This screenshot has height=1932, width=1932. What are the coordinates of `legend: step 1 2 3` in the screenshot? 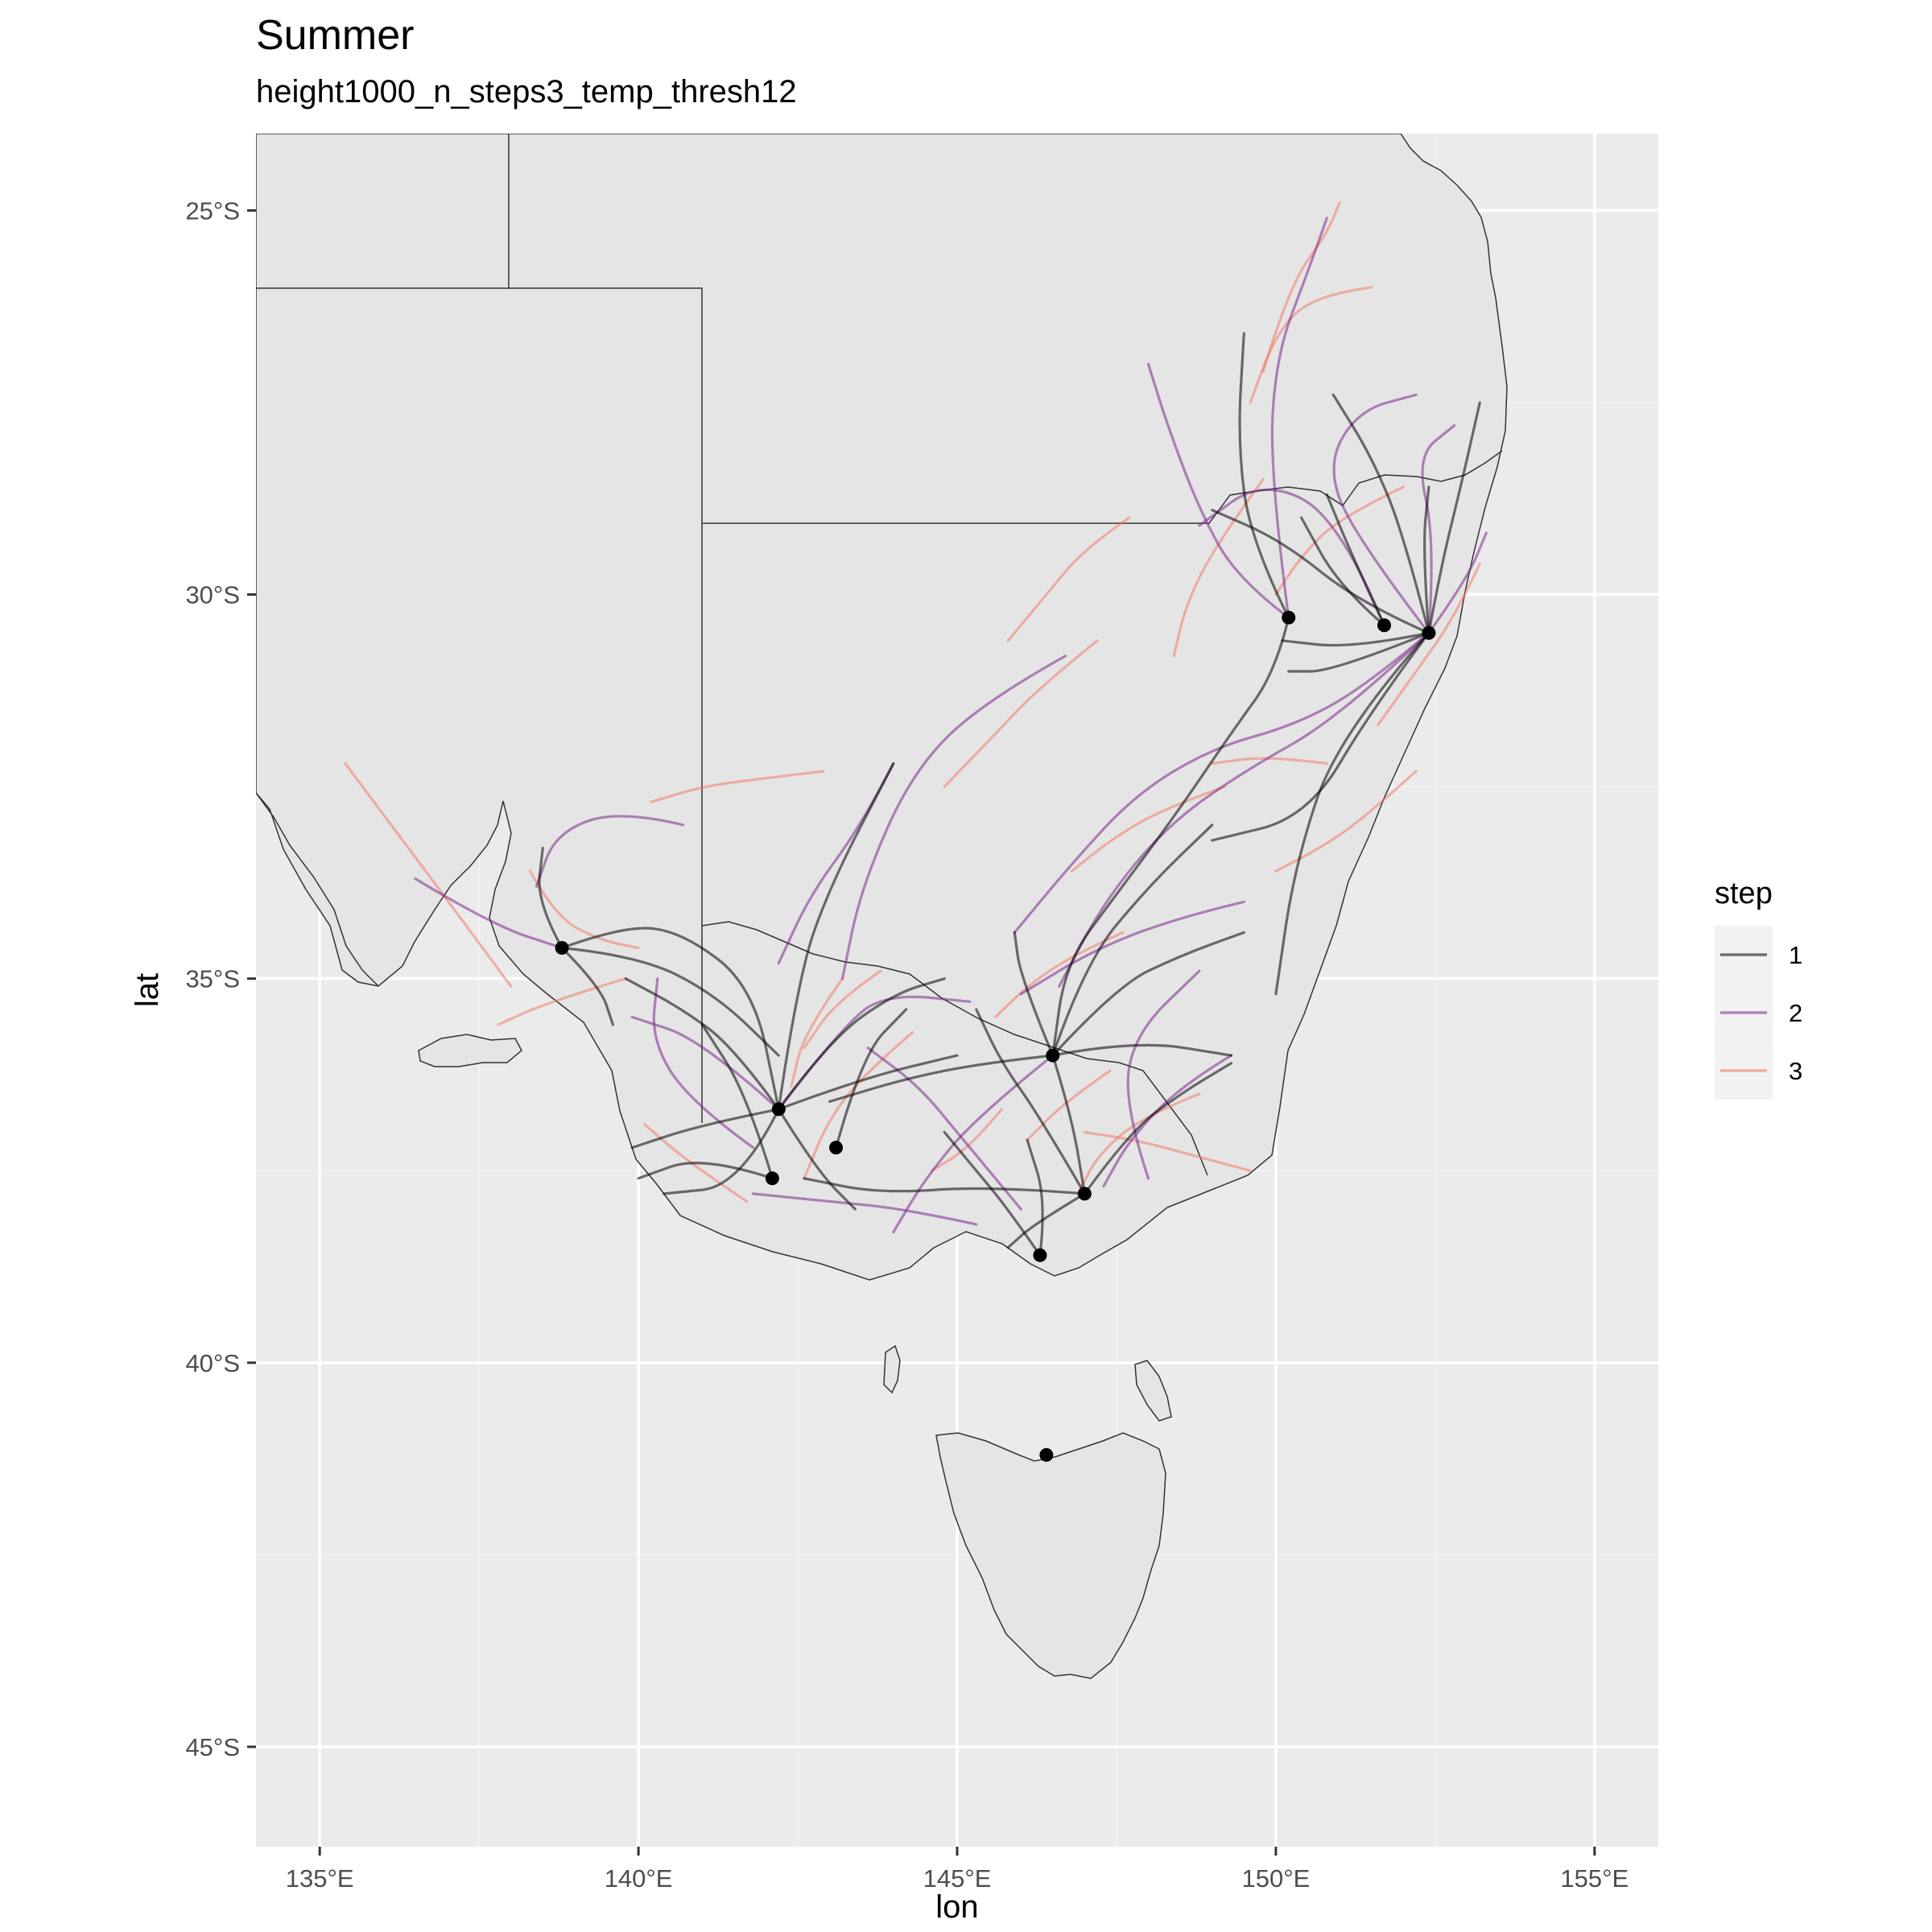 It's located at (1758, 988).